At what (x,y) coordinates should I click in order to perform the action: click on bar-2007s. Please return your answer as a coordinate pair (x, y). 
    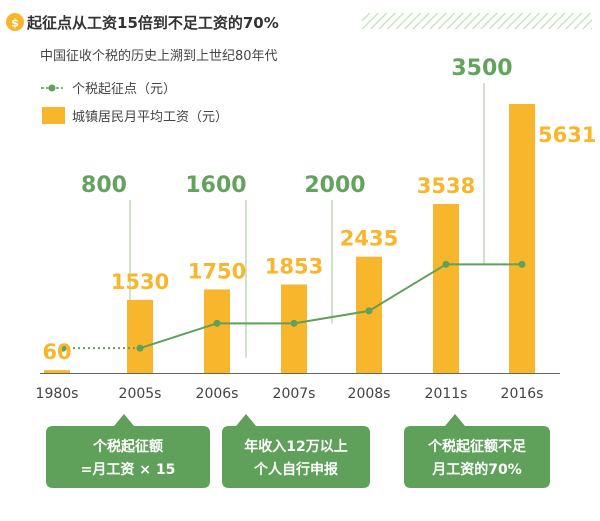
    Looking at the image, I should click on (294, 328).